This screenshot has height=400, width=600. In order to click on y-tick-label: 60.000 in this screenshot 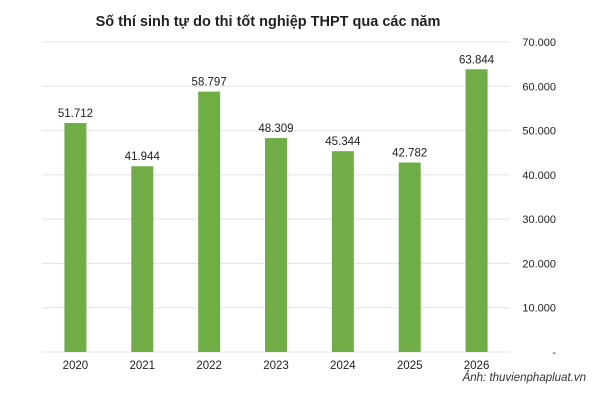, I will do `click(539, 87)`.